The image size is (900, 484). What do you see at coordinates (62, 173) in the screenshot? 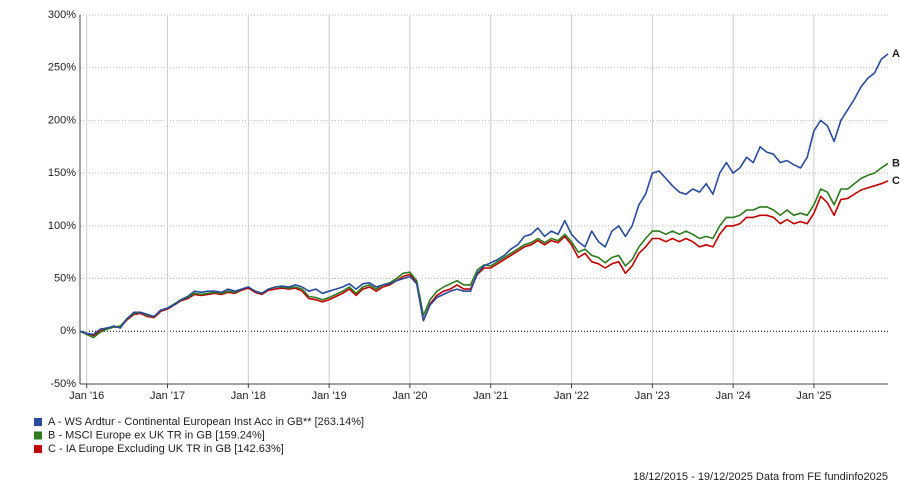
I see `y-tick-label: 150%` at bounding box center [62, 173].